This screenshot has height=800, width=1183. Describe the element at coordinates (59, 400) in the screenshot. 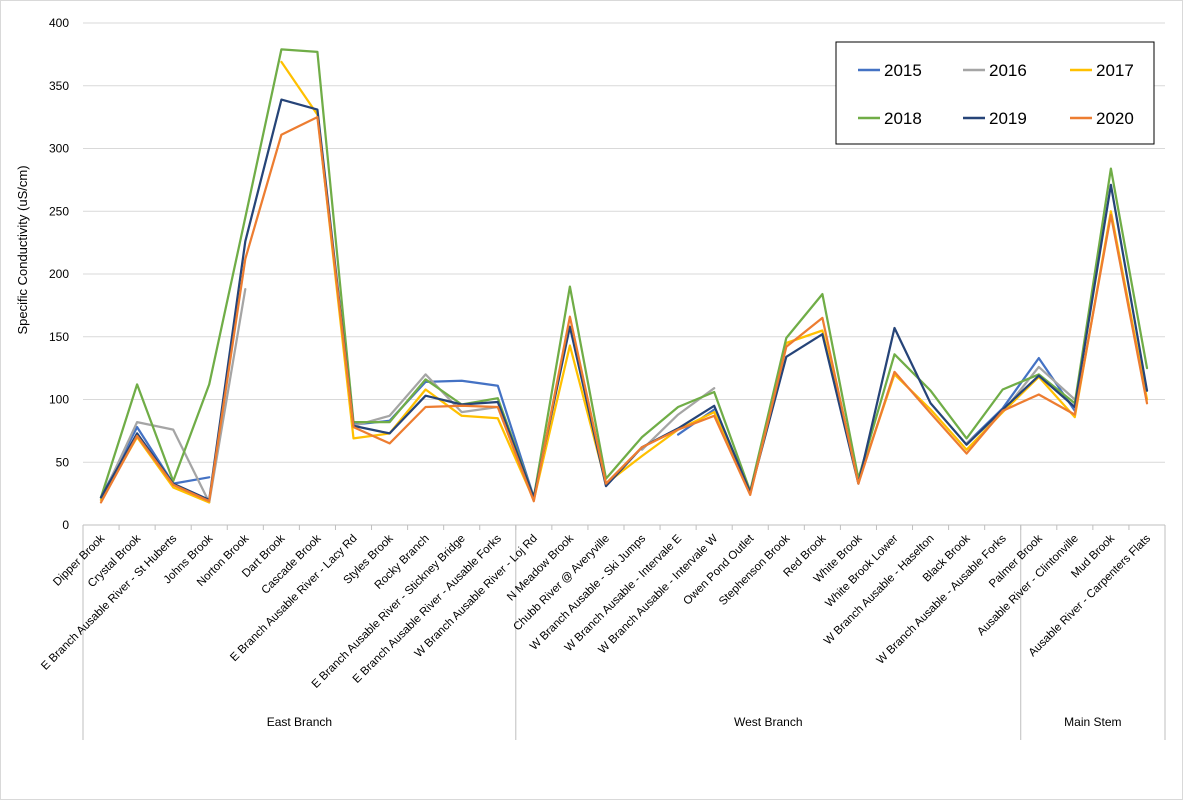

I see `y-tick-label: 100` at that location.